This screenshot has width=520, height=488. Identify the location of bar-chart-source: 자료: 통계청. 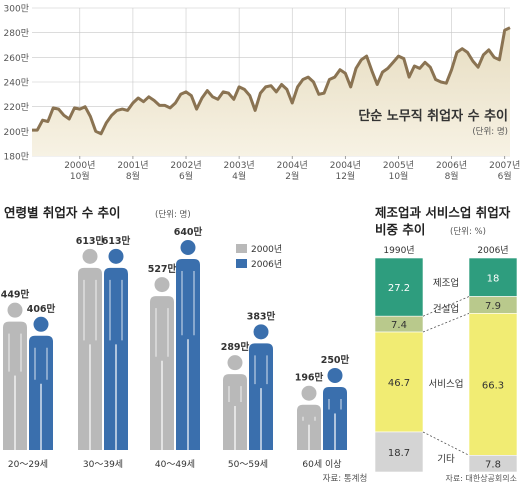
(345, 478).